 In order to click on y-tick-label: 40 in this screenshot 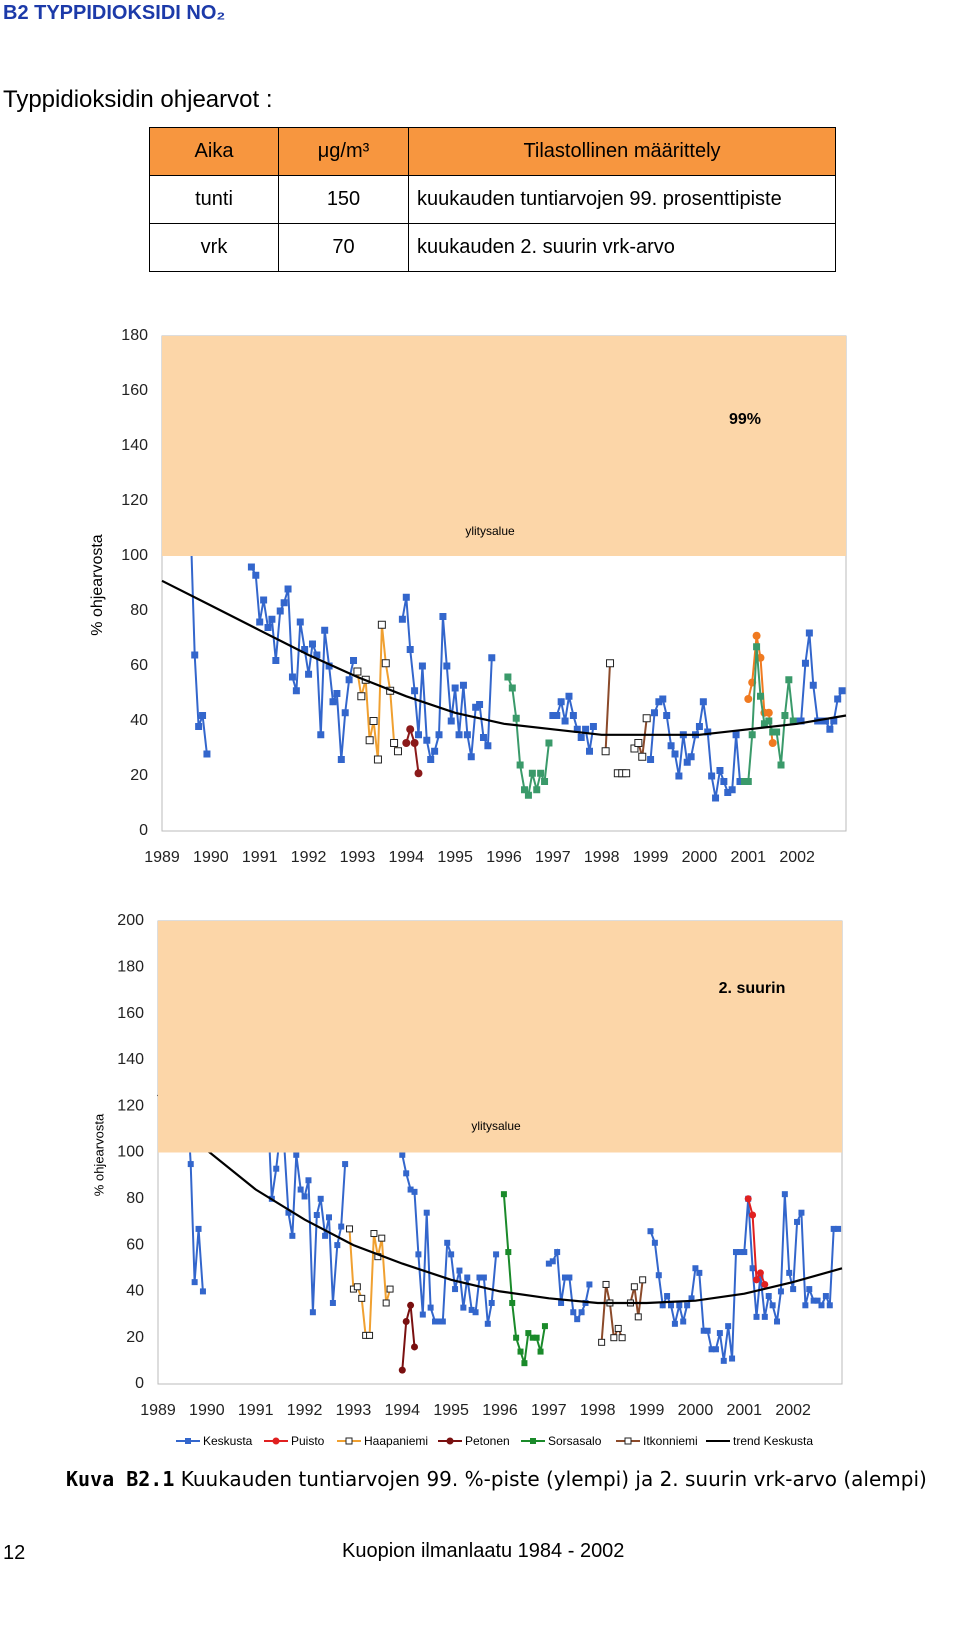, I will do `click(139, 720)`.